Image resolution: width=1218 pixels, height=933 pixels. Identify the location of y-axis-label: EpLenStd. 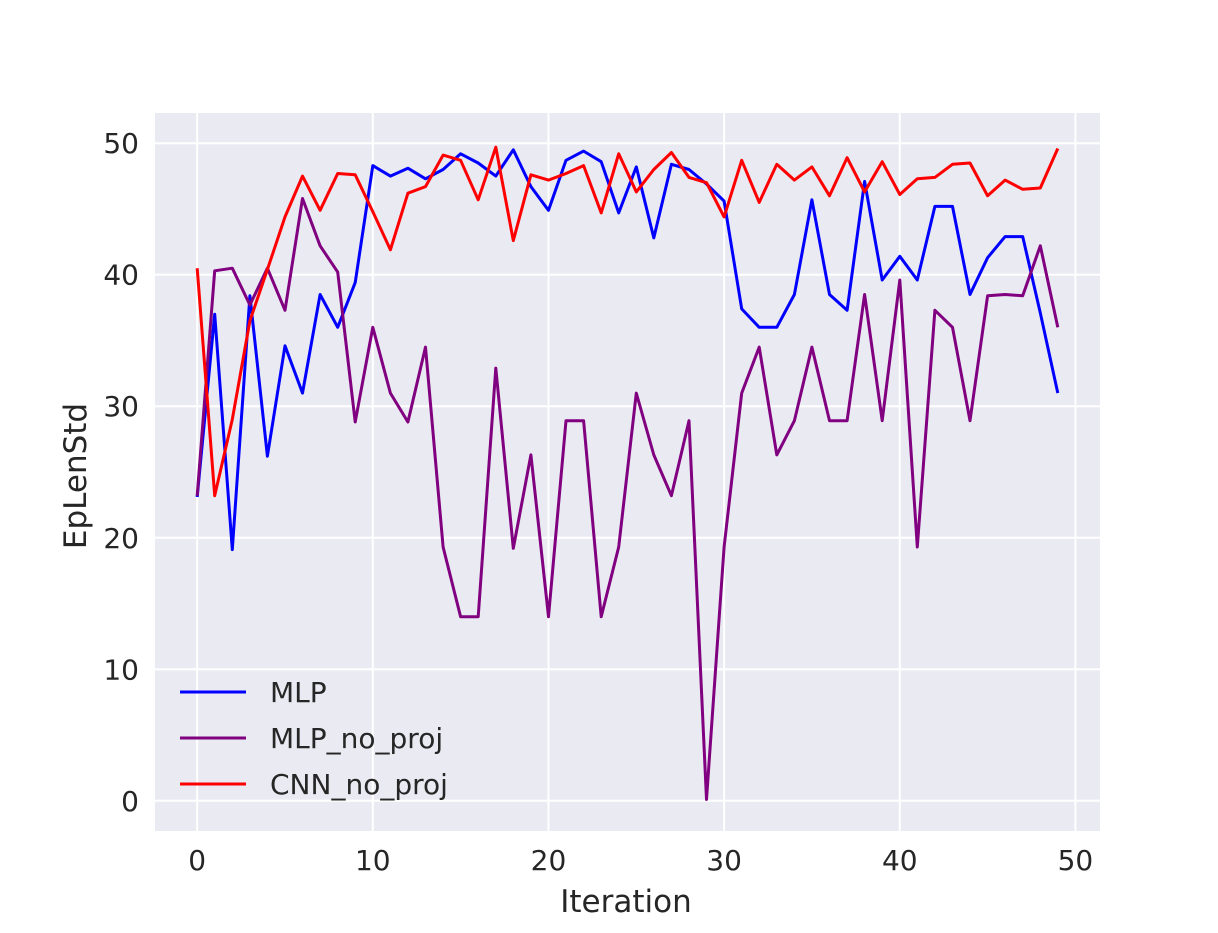
(76, 476).